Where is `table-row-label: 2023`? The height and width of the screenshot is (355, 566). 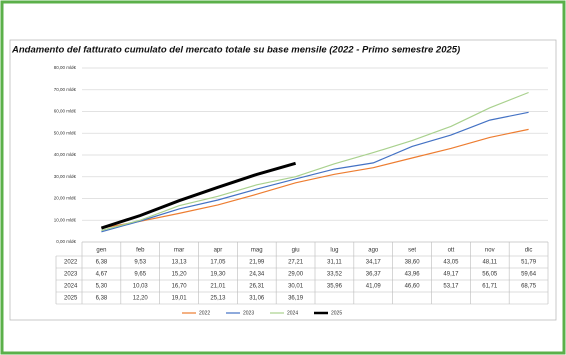
table-row-label: 2023 is located at coordinates (71, 275).